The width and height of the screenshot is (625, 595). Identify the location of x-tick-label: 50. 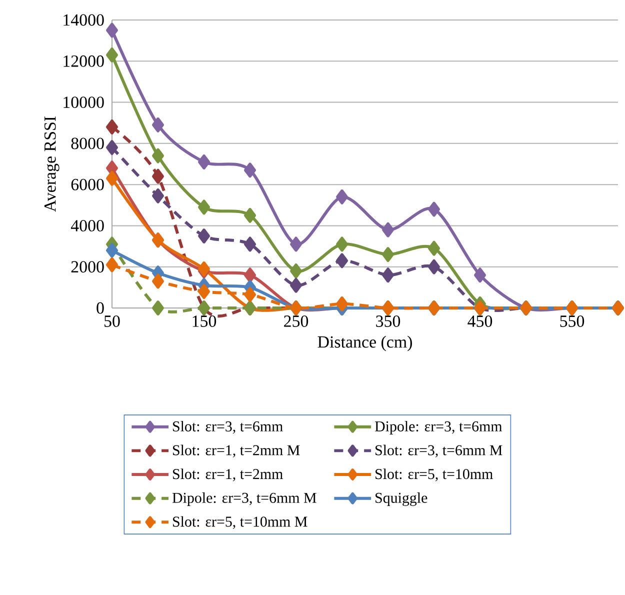
(112, 321).